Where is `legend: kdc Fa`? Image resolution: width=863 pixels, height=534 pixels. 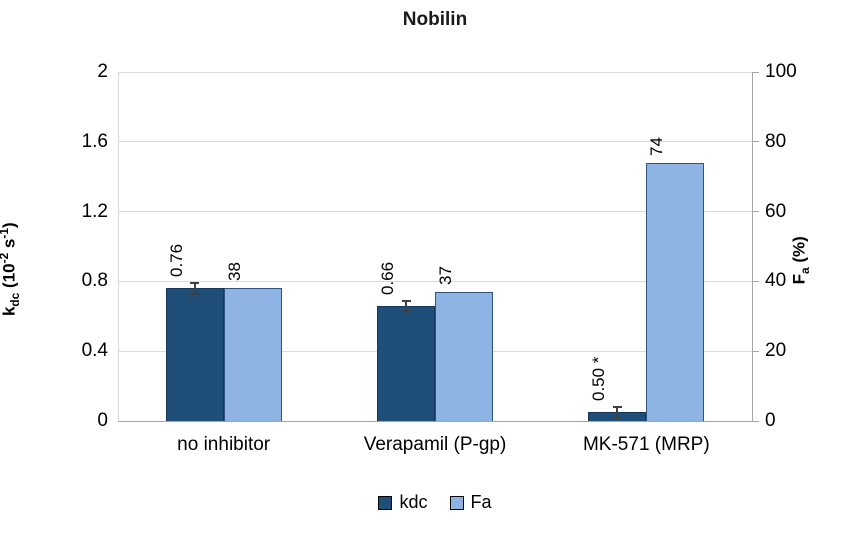 legend: kdc Fa is located at coordinates (435, 502).